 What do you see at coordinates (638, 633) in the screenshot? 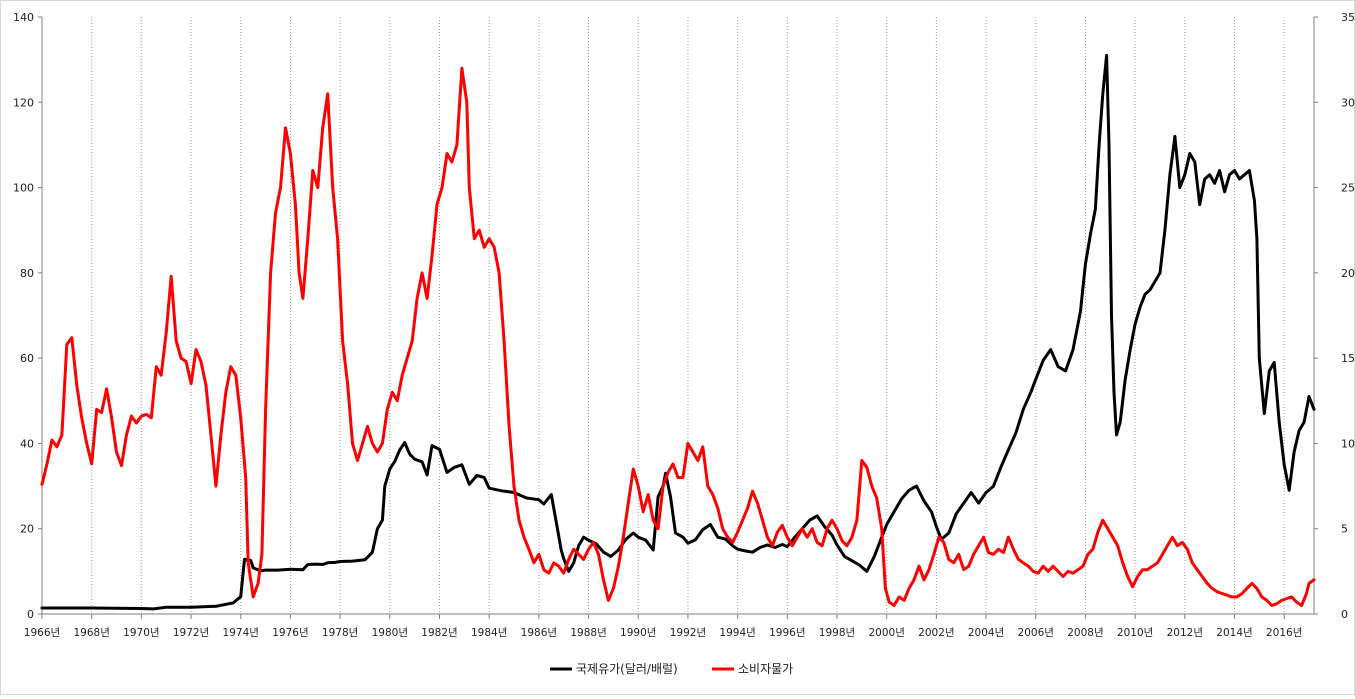
I see `x-tick-label: 1990년` at bounding box center [638, 633].